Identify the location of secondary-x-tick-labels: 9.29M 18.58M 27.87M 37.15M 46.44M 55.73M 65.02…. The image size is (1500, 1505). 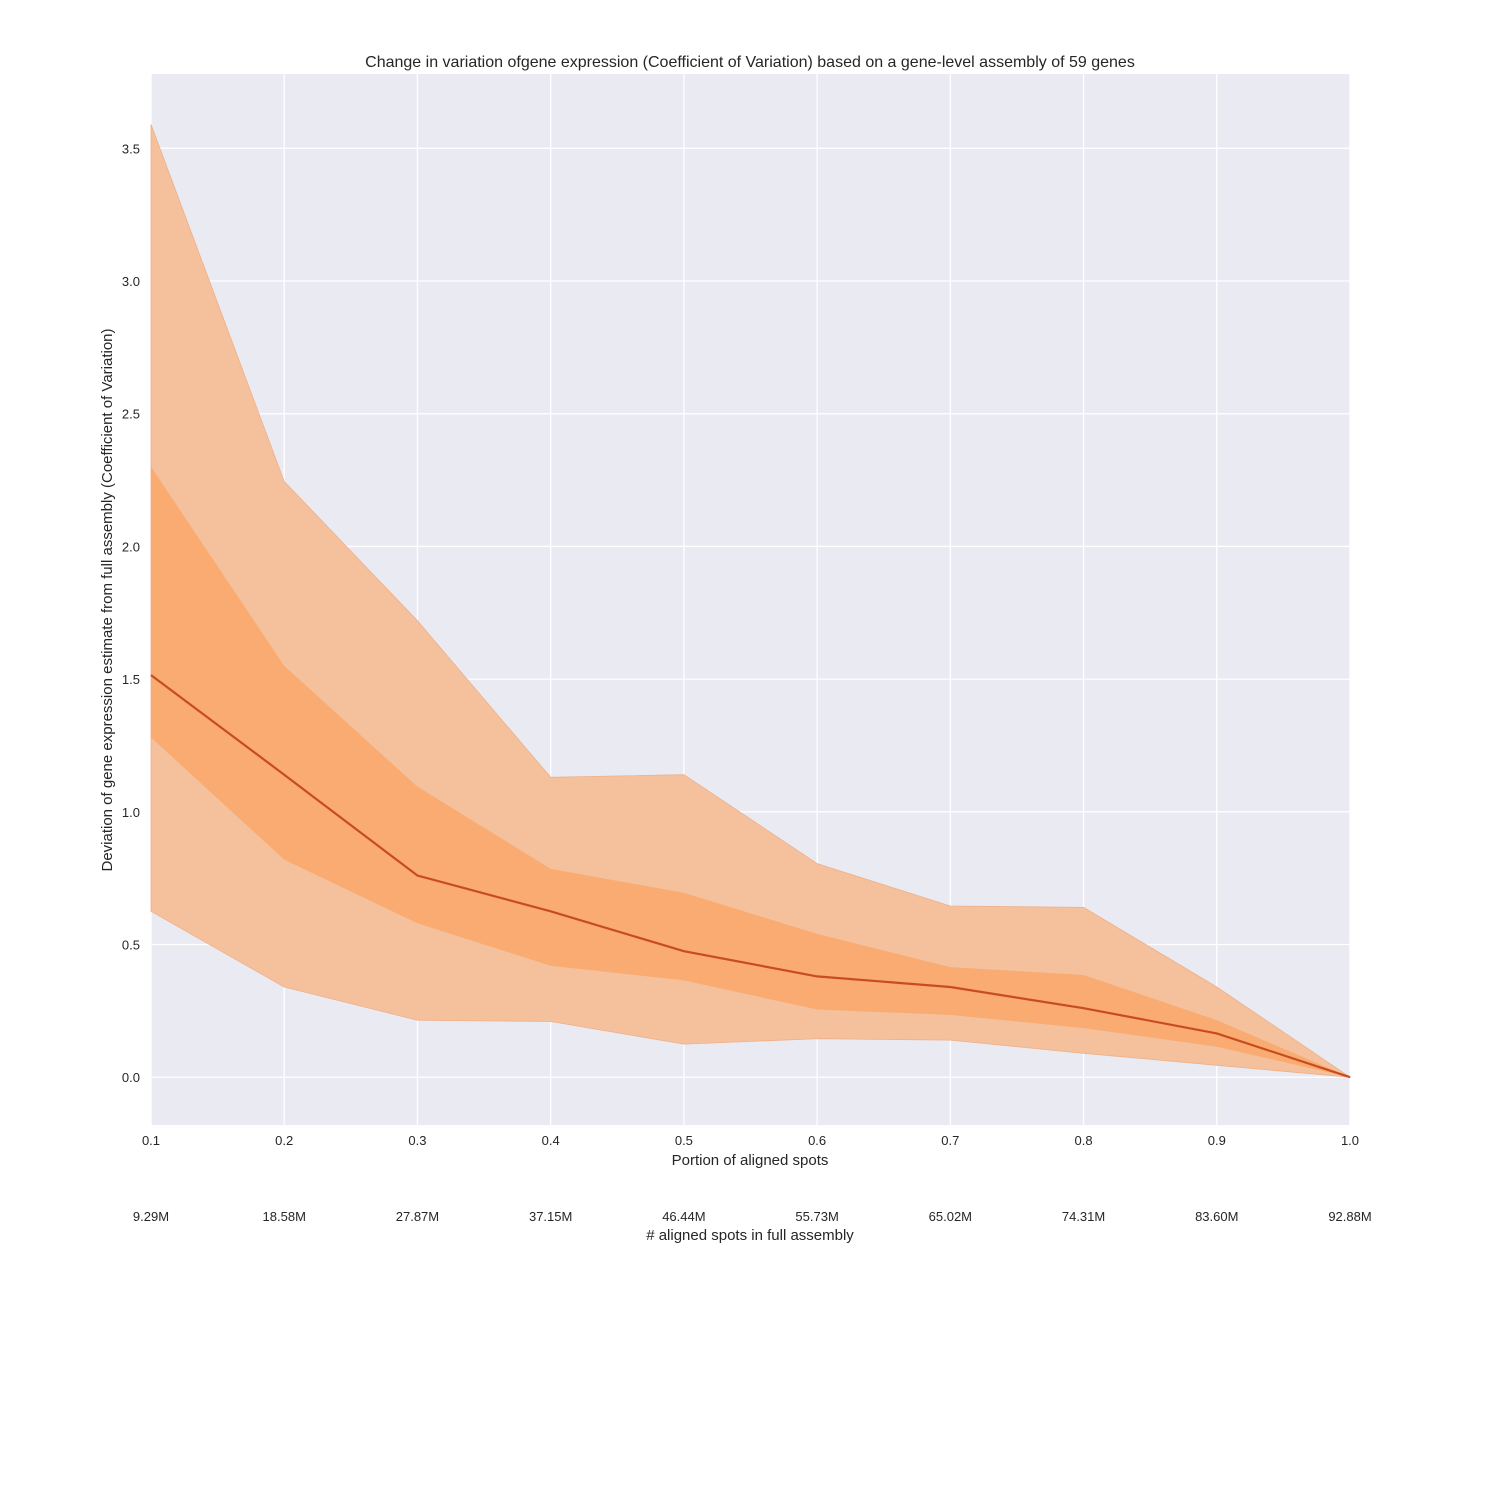
(752, 1216).